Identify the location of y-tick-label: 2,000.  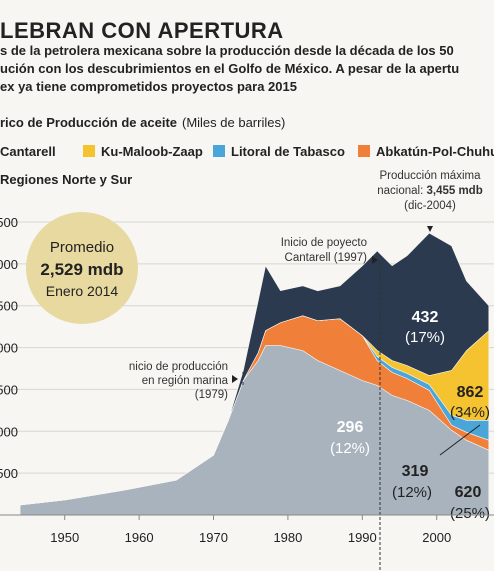
(9, 348).